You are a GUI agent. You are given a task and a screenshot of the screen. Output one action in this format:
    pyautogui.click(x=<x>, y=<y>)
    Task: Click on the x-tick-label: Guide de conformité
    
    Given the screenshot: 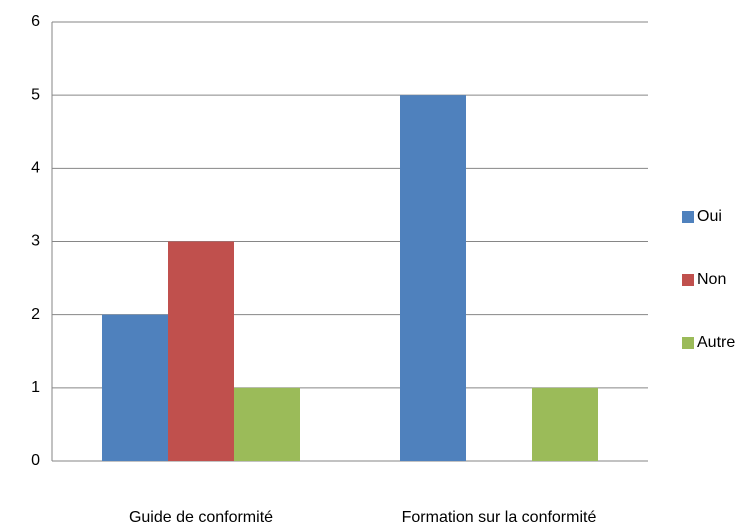 What is the action you would take?
    pyautogui.click(x=201, y=517)
    